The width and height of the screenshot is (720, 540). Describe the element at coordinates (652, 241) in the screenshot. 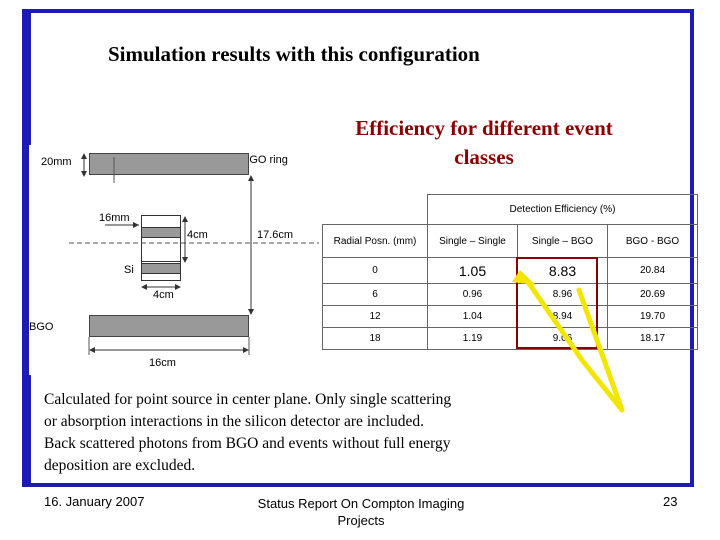

I see `col-header-bgo-bgo: BGO - BGO` at that location.